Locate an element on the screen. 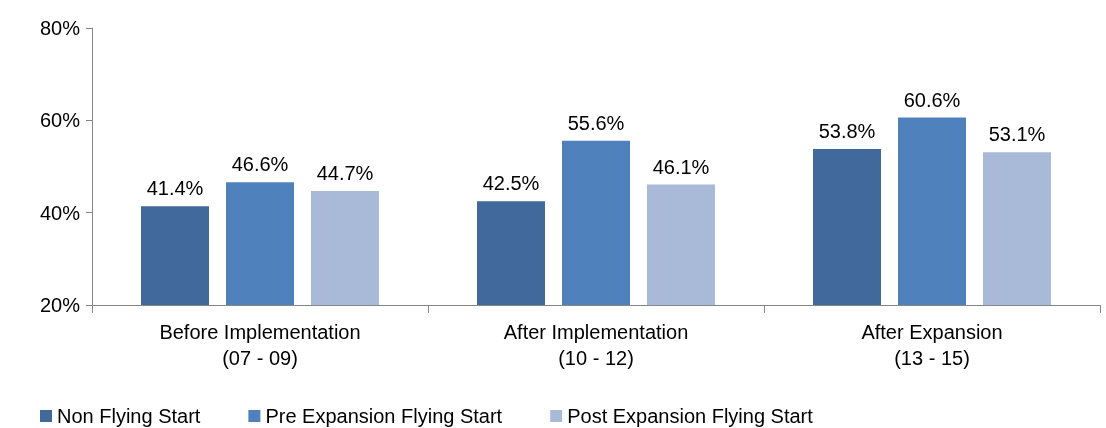  data-label: 53.8% is located at coordinates (847, 130).